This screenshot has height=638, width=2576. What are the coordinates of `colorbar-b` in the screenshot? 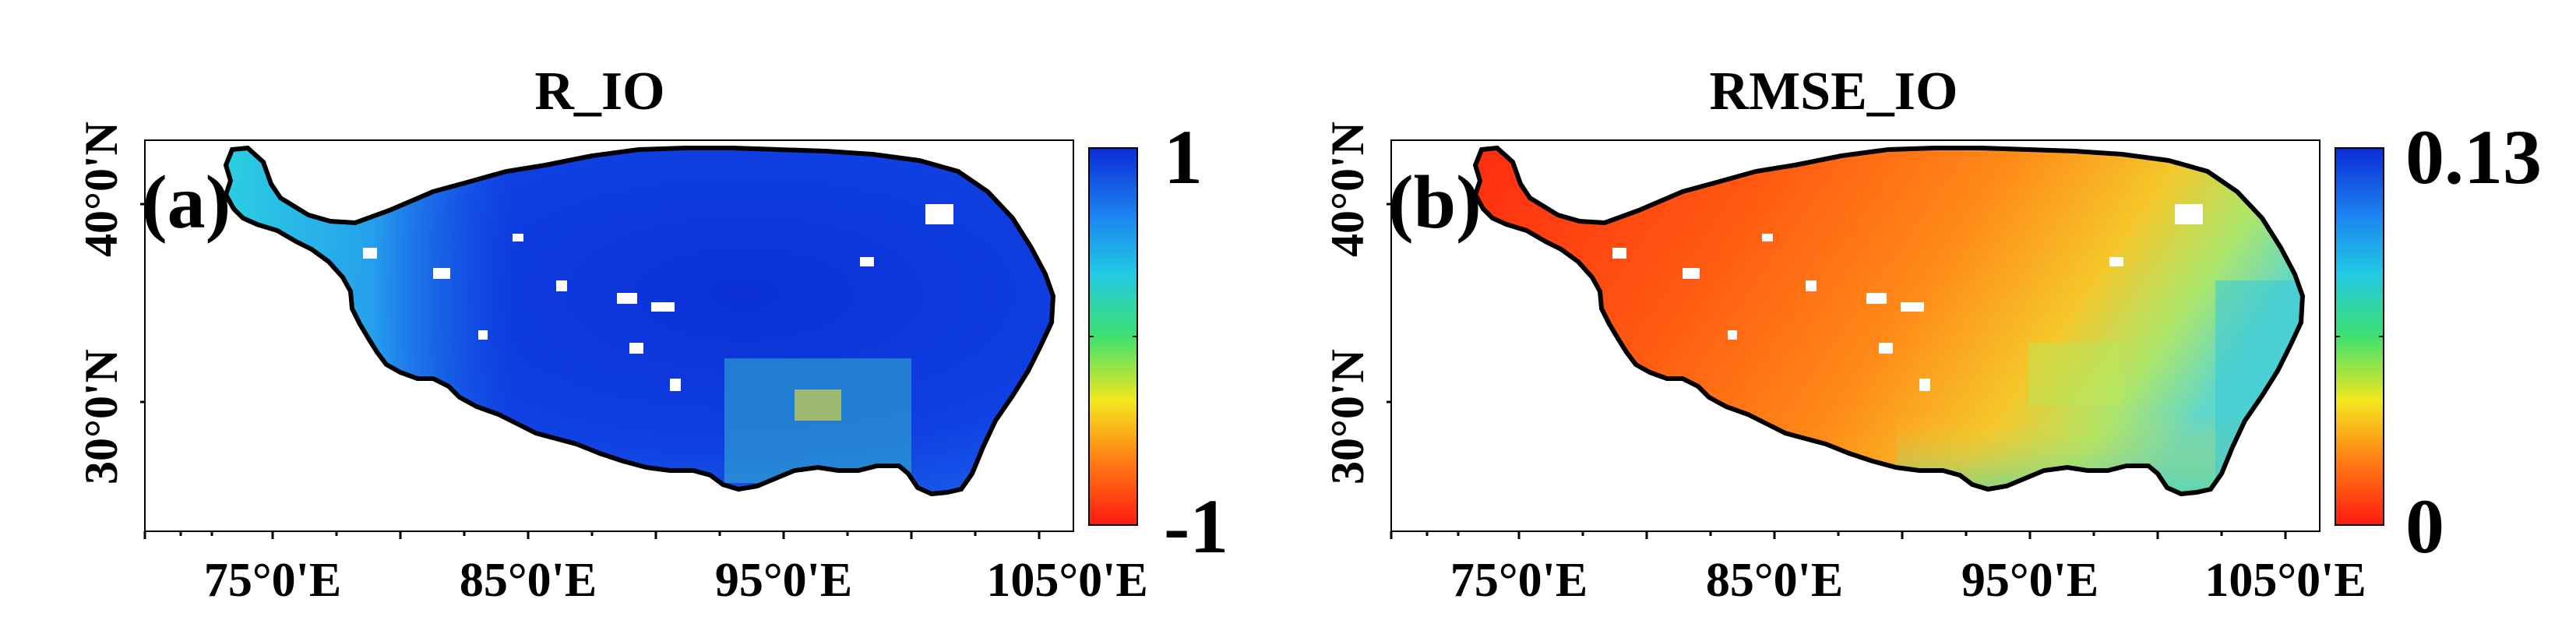 It's located at (2359, 336).